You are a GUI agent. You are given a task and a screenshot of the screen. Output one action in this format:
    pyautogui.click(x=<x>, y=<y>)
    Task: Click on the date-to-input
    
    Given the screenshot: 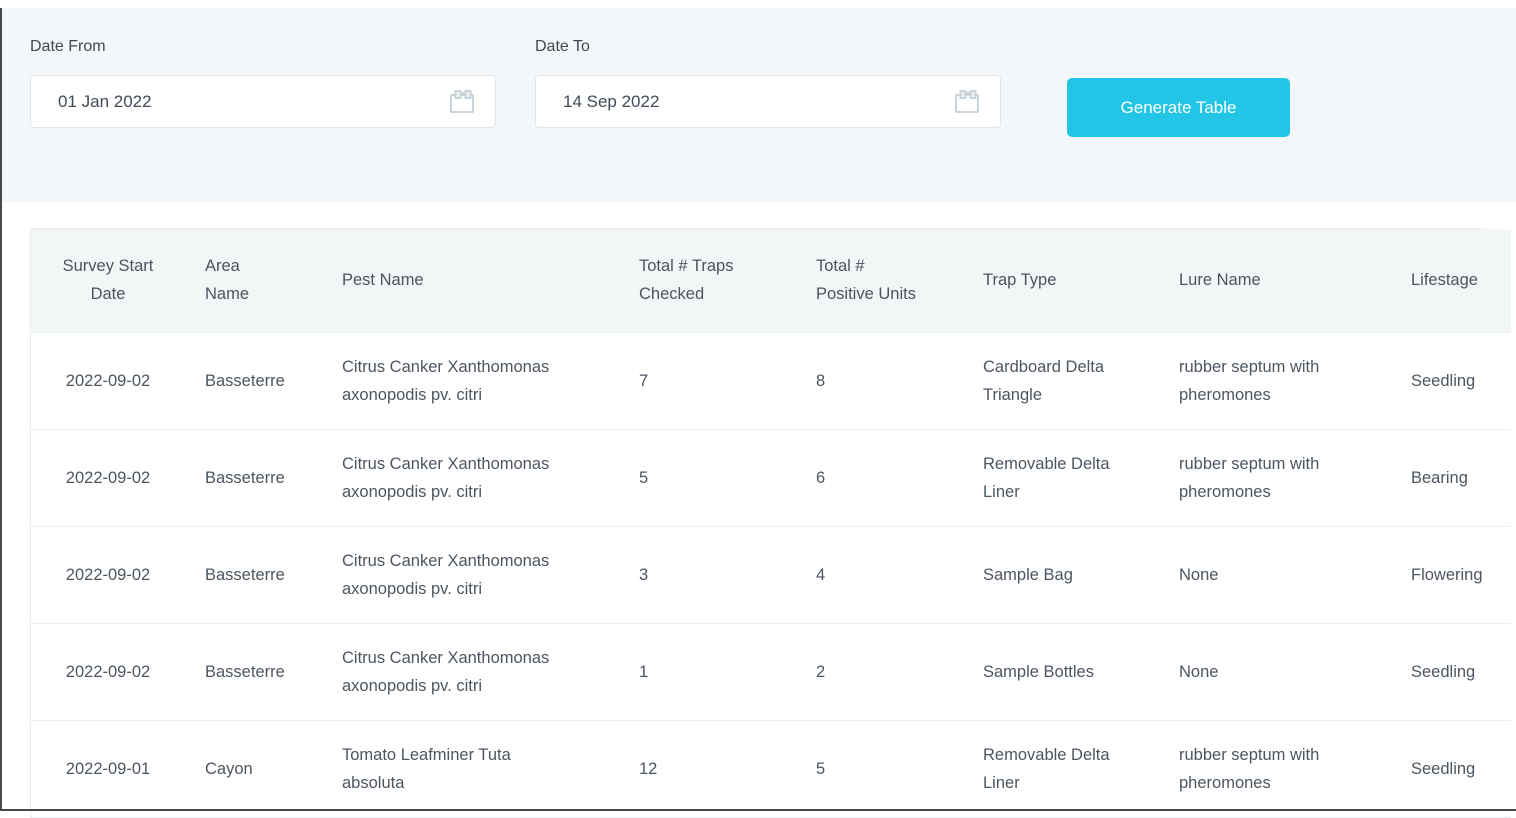 What is the action you would take?
    pyautogui.click(x=768, y=101)
    